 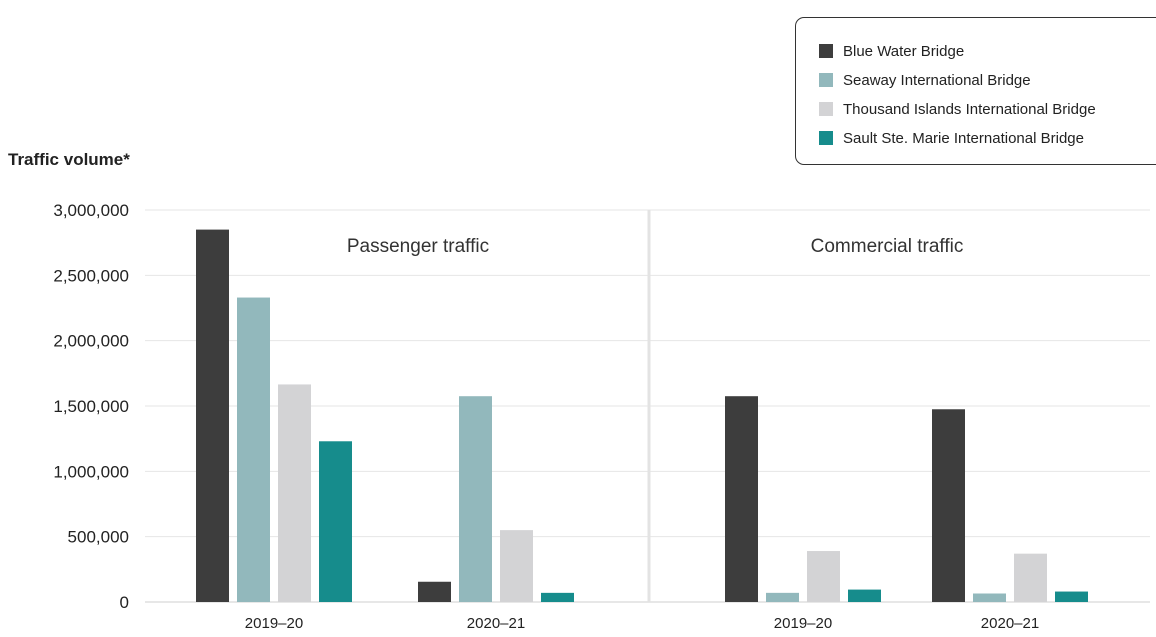 What do you see at coordinates (887, 246) in the screenshot?
I see `panel-title: Commercial traffic` at bounding box center [887, 246].